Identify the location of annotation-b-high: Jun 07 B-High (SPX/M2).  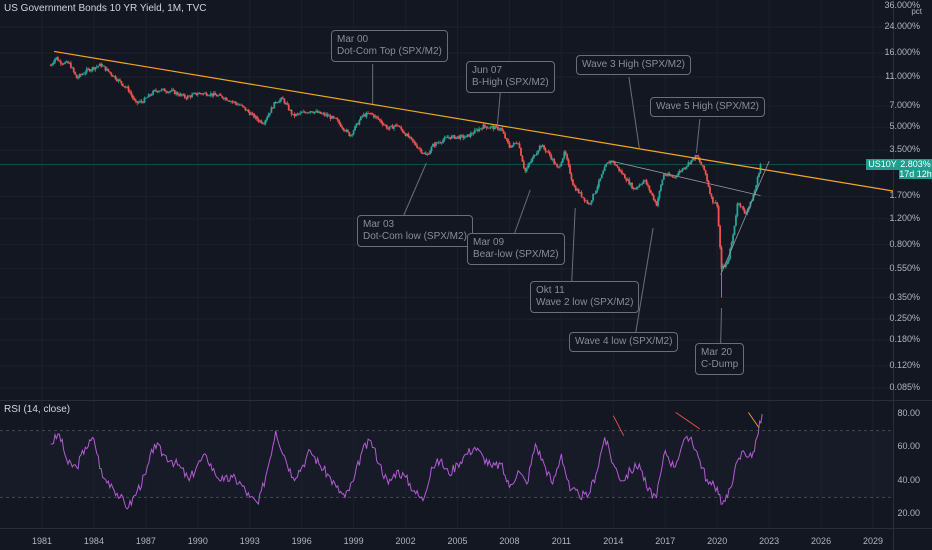
(510, 77).